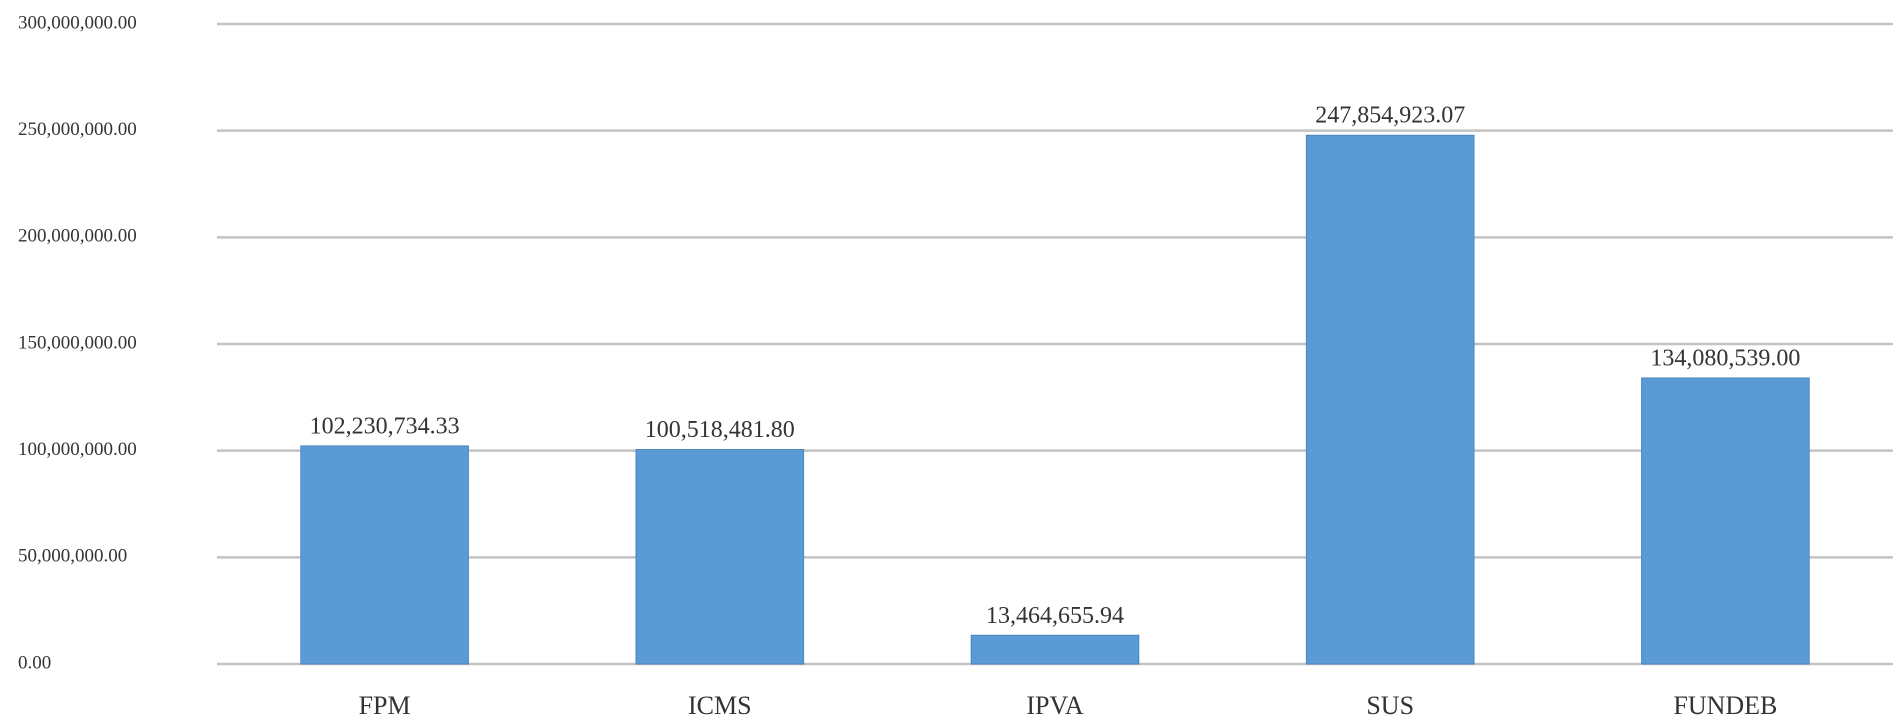  Describe the element at coordinates (34, 662) in the screenshot. I see `y-tick-label: 0.00` at that location.